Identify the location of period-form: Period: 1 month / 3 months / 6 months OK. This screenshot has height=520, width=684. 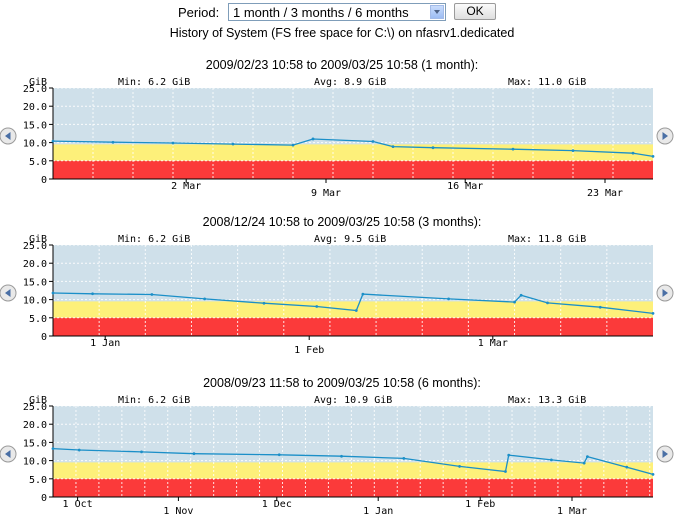
(342, 13).